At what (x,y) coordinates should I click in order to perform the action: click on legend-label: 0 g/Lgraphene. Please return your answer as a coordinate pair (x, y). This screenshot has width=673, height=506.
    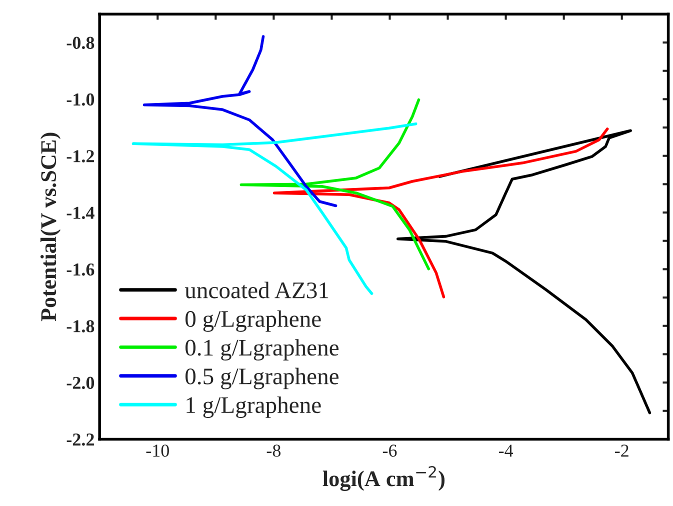
    Looking at the image, I should click on (253, 321).